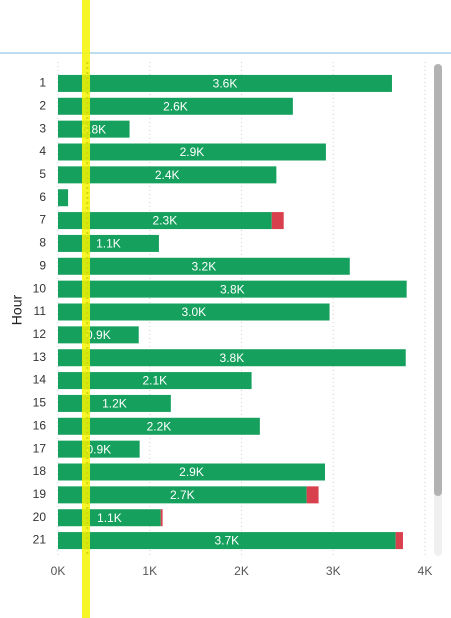 The width and height of the screenshot is (451, 618). Describe the element at coordinates (40, 471) in the screenshot. I see `y-tick-label: 18` at that location.